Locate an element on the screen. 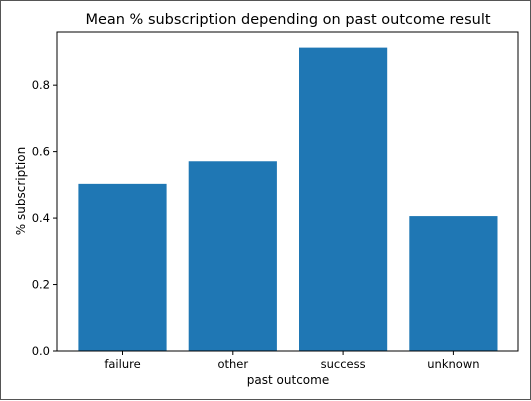 The image size is (531, 401). y-axis-ticks: 0.0 0.2 0.4 0.6 0.8 is located at coordinates (44, 218).